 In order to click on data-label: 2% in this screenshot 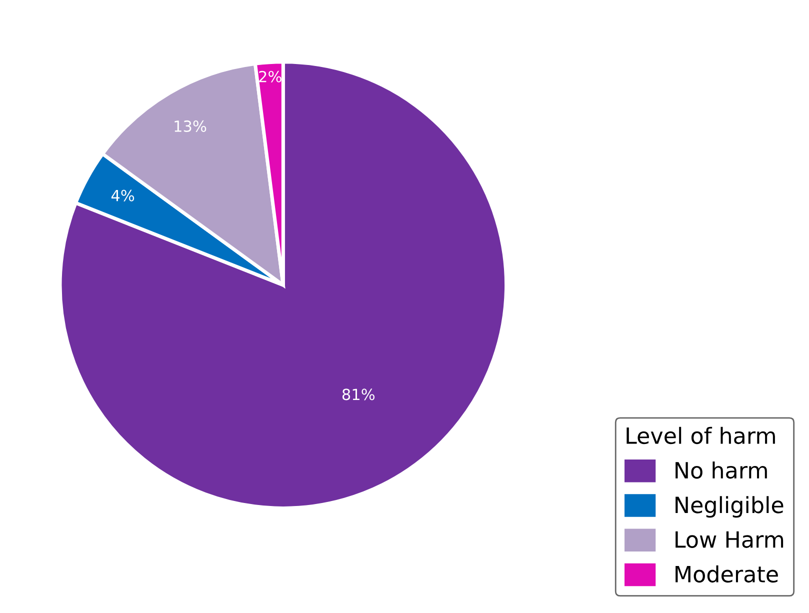, I will do `click(270, 76)`.